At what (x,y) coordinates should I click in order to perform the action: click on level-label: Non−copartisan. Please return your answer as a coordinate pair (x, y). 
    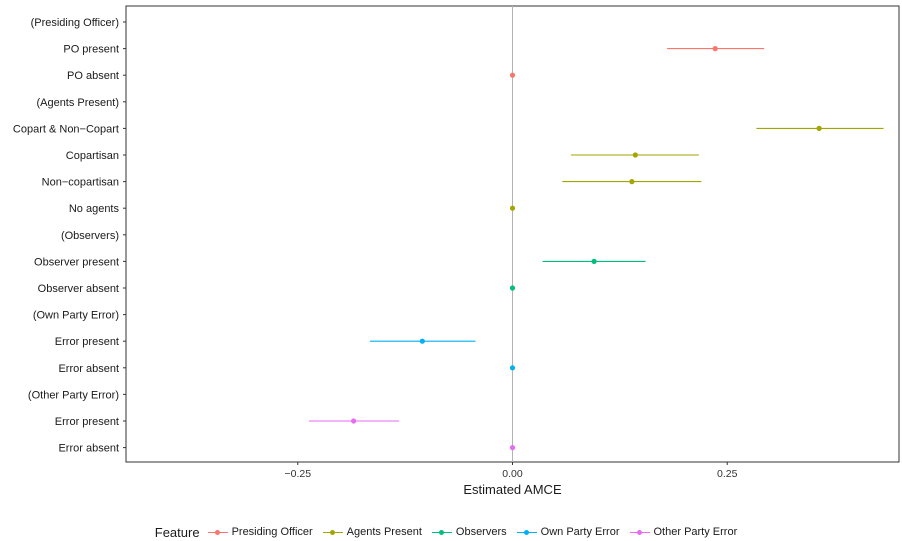
    Looking at the image, I should click on (80, 183).